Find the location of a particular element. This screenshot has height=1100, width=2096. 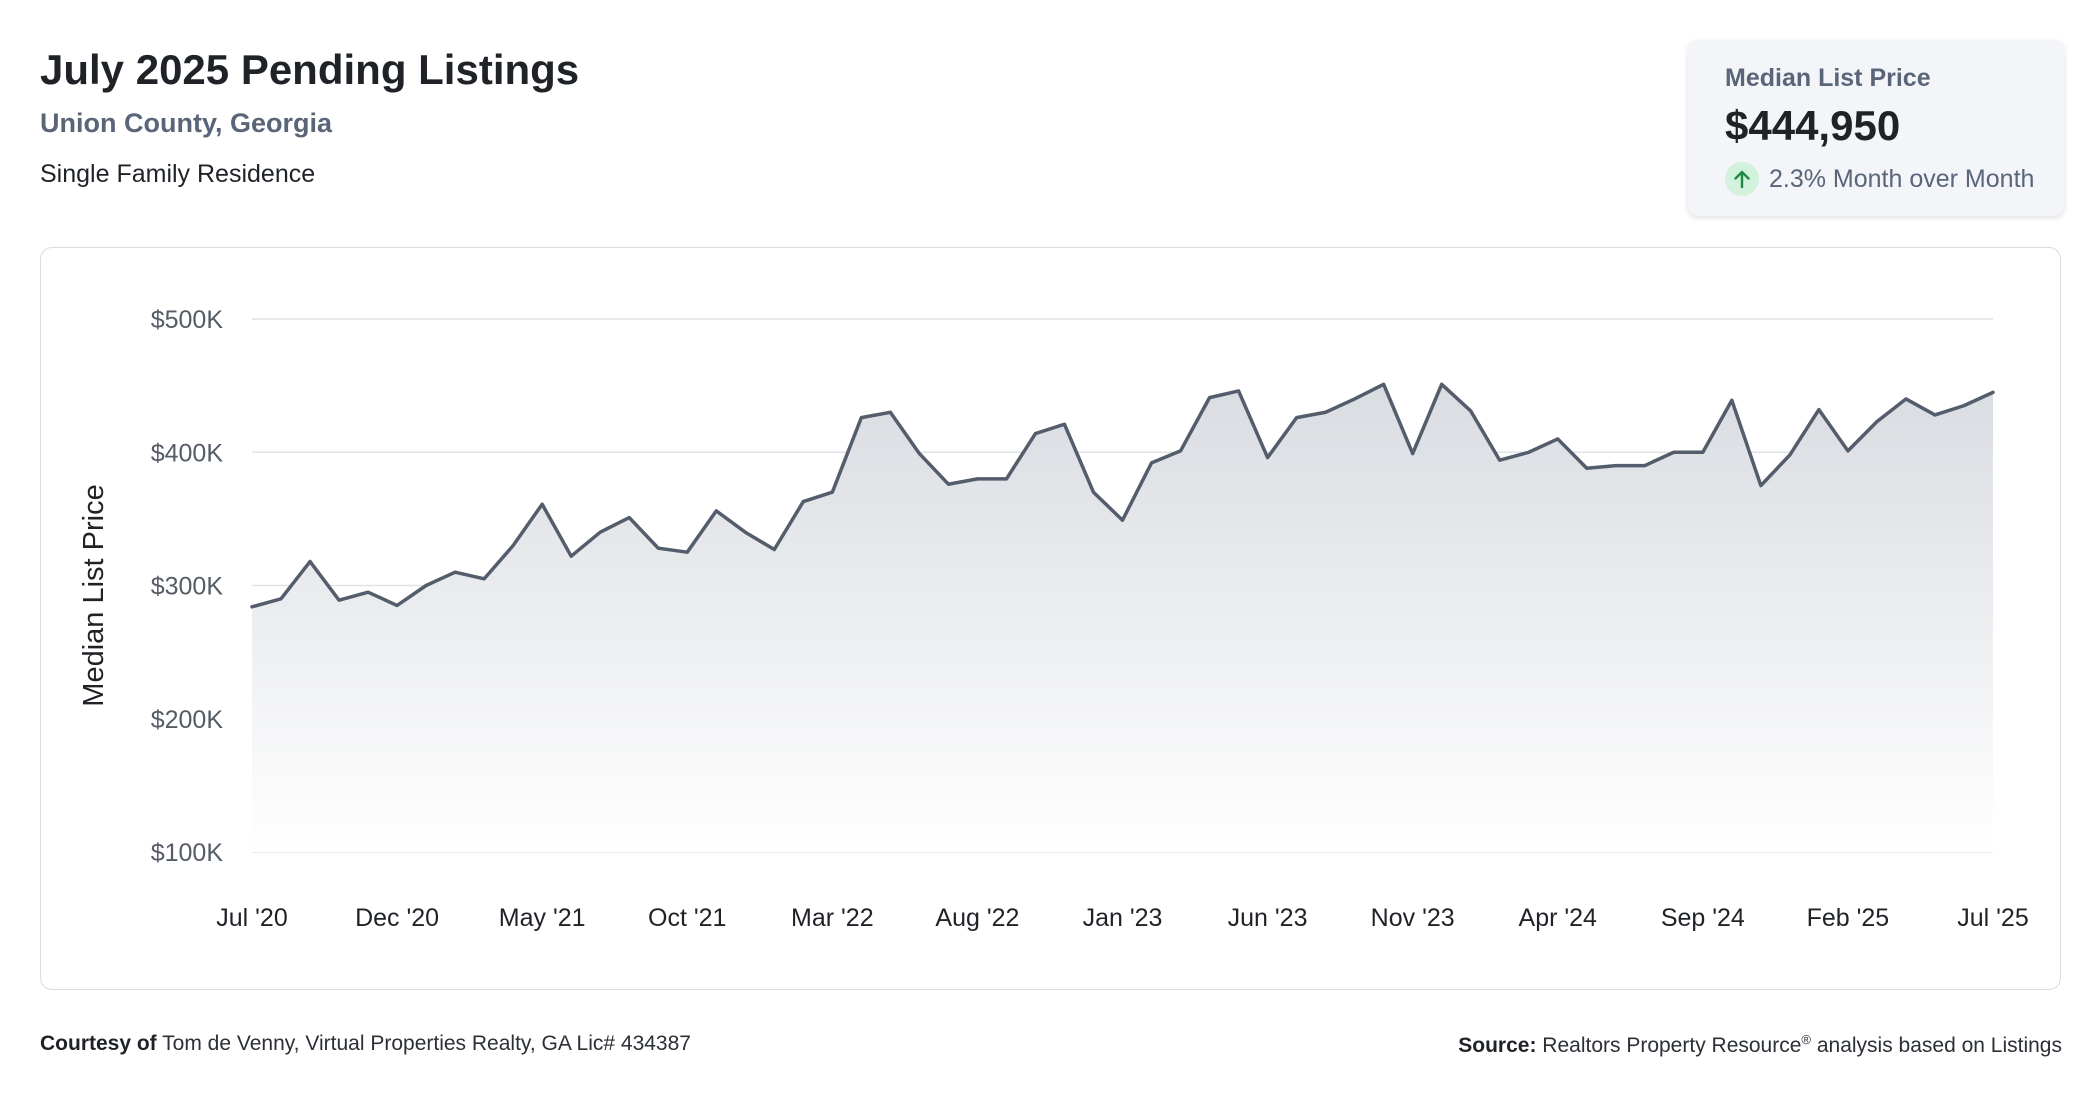

courtesy-label: Courtesy of is located at coordinates (98, 1043).